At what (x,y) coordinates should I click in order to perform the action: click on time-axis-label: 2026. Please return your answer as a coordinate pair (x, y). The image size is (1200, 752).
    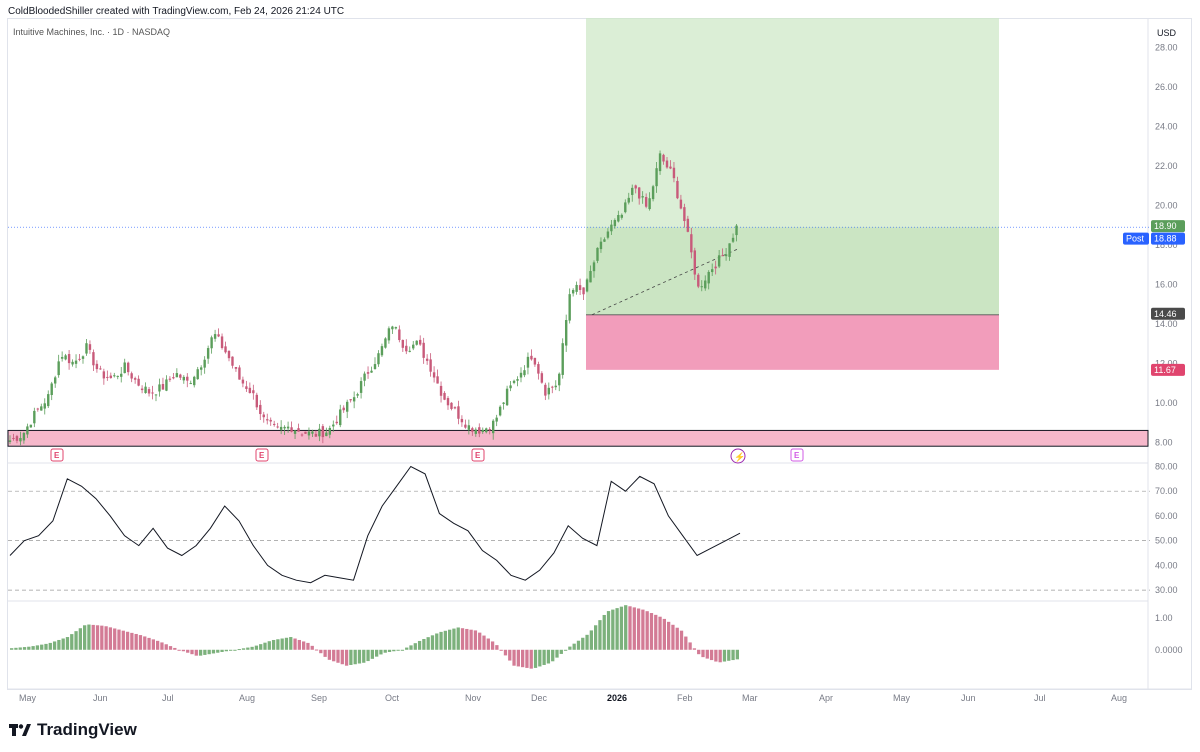
    Looking at the image, I should click on (617, 698).